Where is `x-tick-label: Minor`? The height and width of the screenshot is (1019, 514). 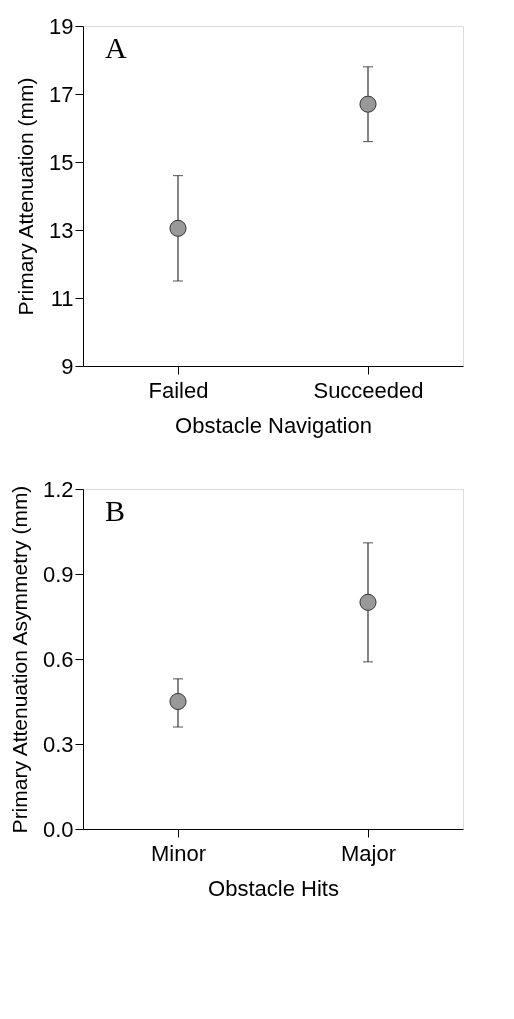
x-tick-label: Minor is located at coordinates (178, 853).